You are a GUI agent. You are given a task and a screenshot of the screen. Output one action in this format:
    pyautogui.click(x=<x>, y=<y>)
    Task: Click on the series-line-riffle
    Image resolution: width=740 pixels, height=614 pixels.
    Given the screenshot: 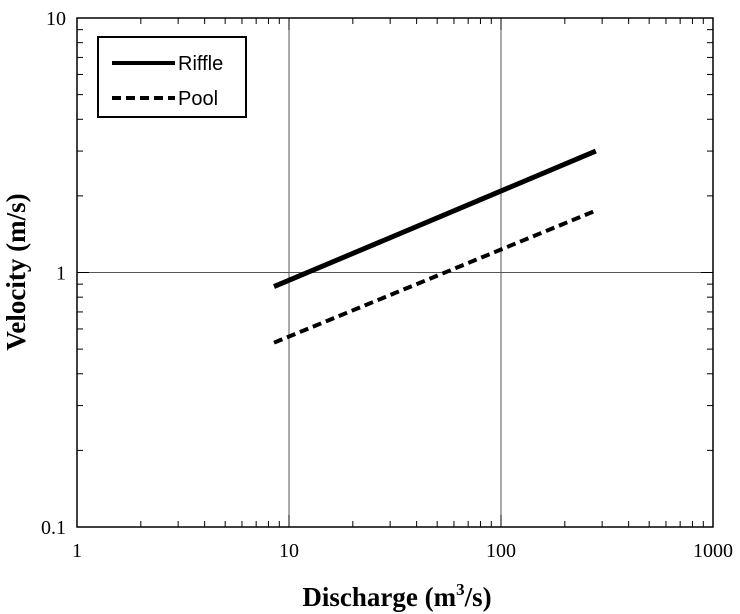 What is the action you would take?
    pyautogui.click(x=435, y=218)
    